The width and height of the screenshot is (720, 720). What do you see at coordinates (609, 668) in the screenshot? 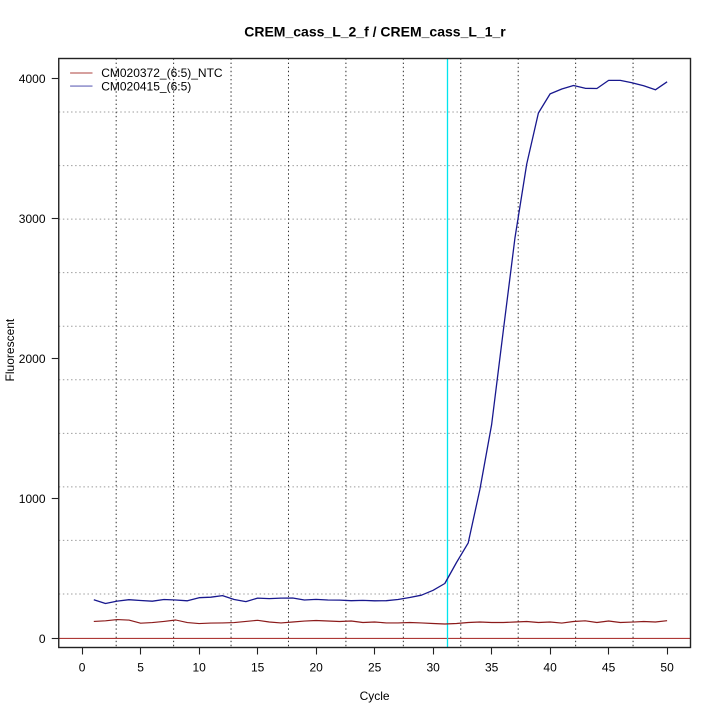
I see `svg-text: 45` at bounding box center [609, 668].